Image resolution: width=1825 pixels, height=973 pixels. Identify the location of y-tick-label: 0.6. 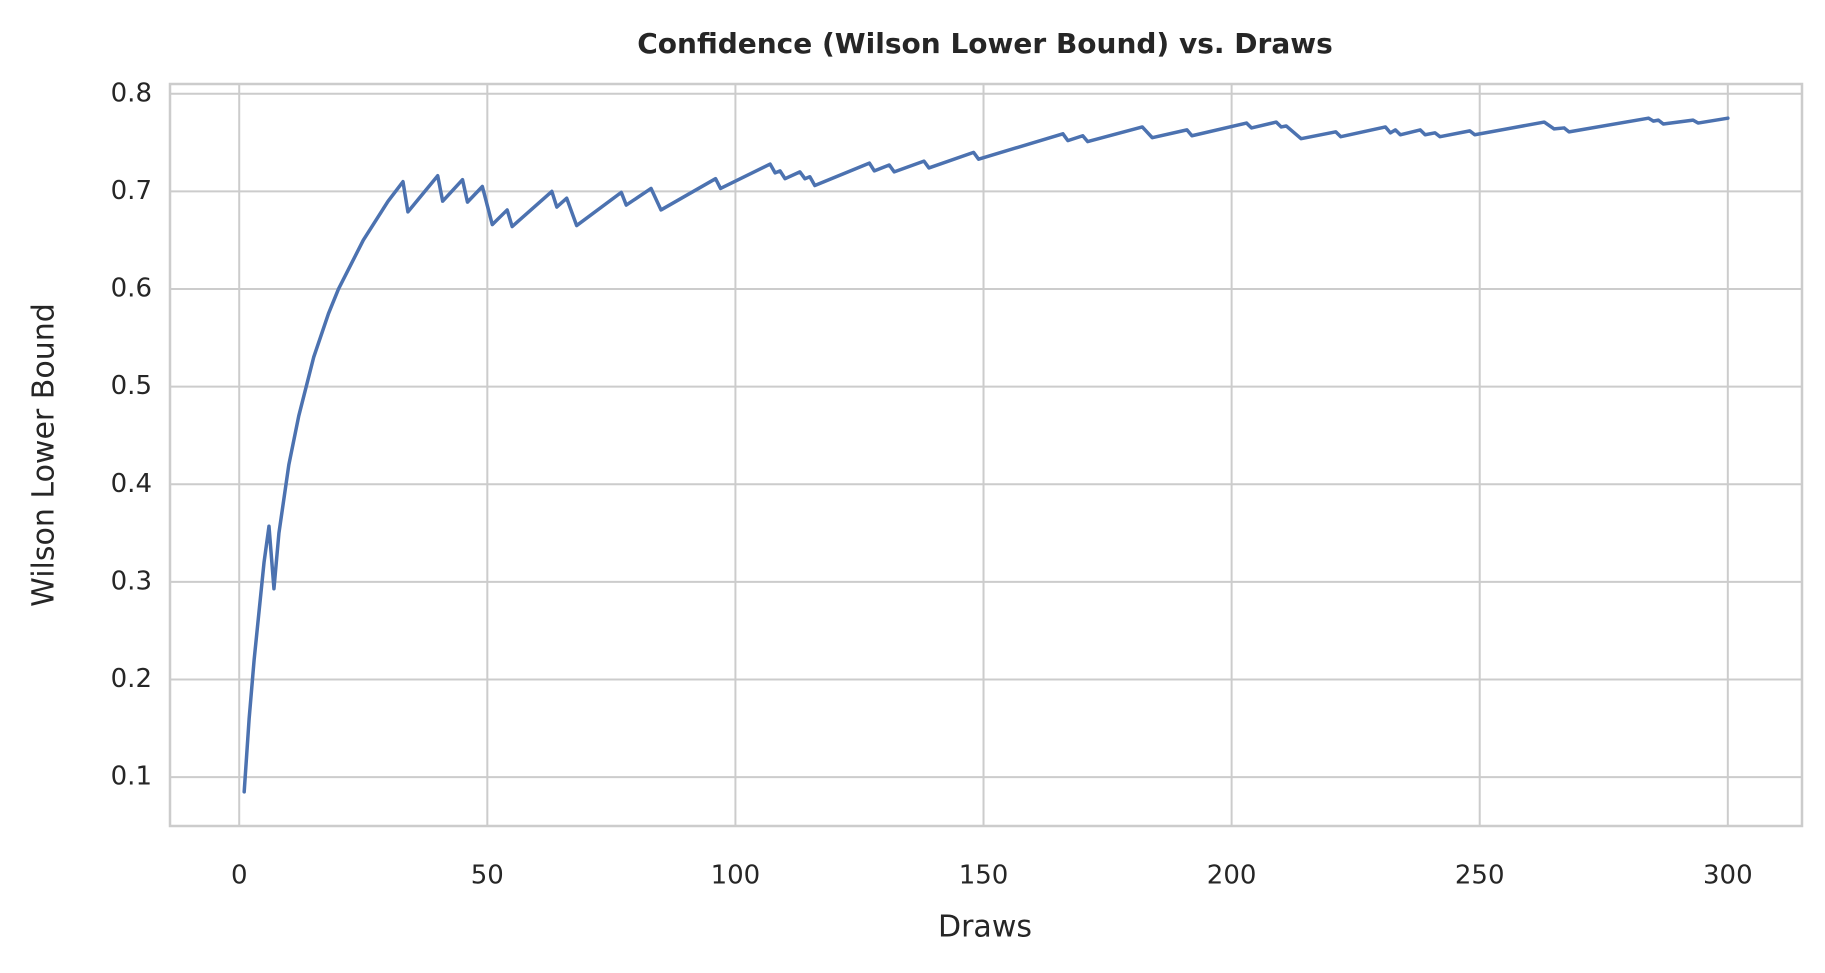
(131, 289).